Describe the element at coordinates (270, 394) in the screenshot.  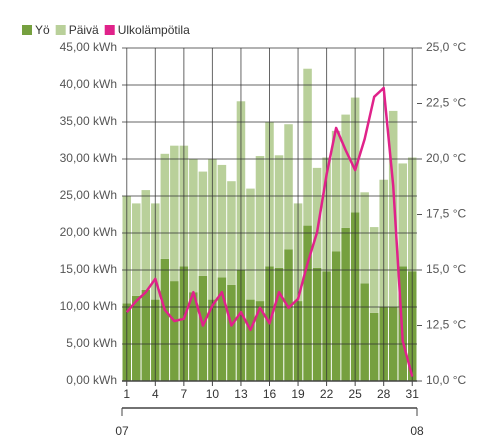
I see `x-tick-label: 16` at that location.